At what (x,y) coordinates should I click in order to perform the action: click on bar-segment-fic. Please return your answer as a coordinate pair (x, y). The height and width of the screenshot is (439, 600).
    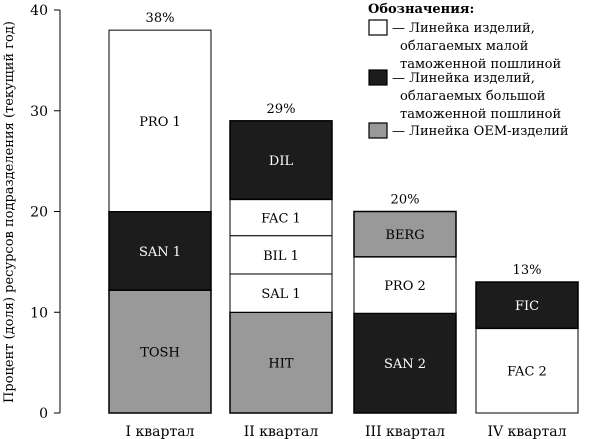
    Looking at the image, I should click on (527, 305).